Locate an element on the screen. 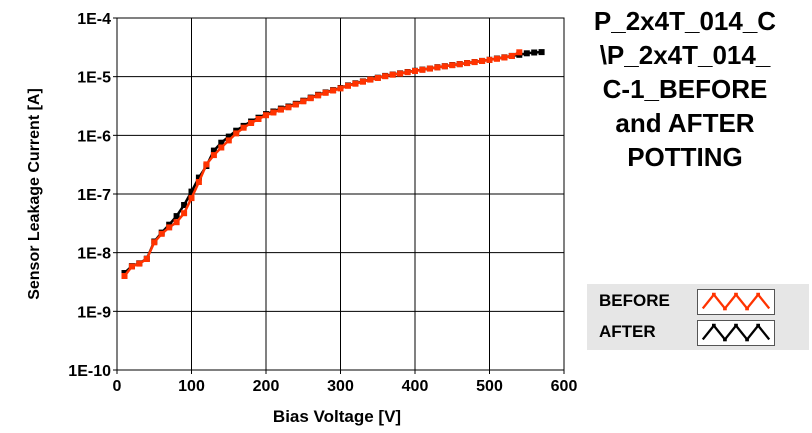 The width and height of the screenshot is (812, 433). y-tick-label: 1E-8 is located at coordinates (94, 254).